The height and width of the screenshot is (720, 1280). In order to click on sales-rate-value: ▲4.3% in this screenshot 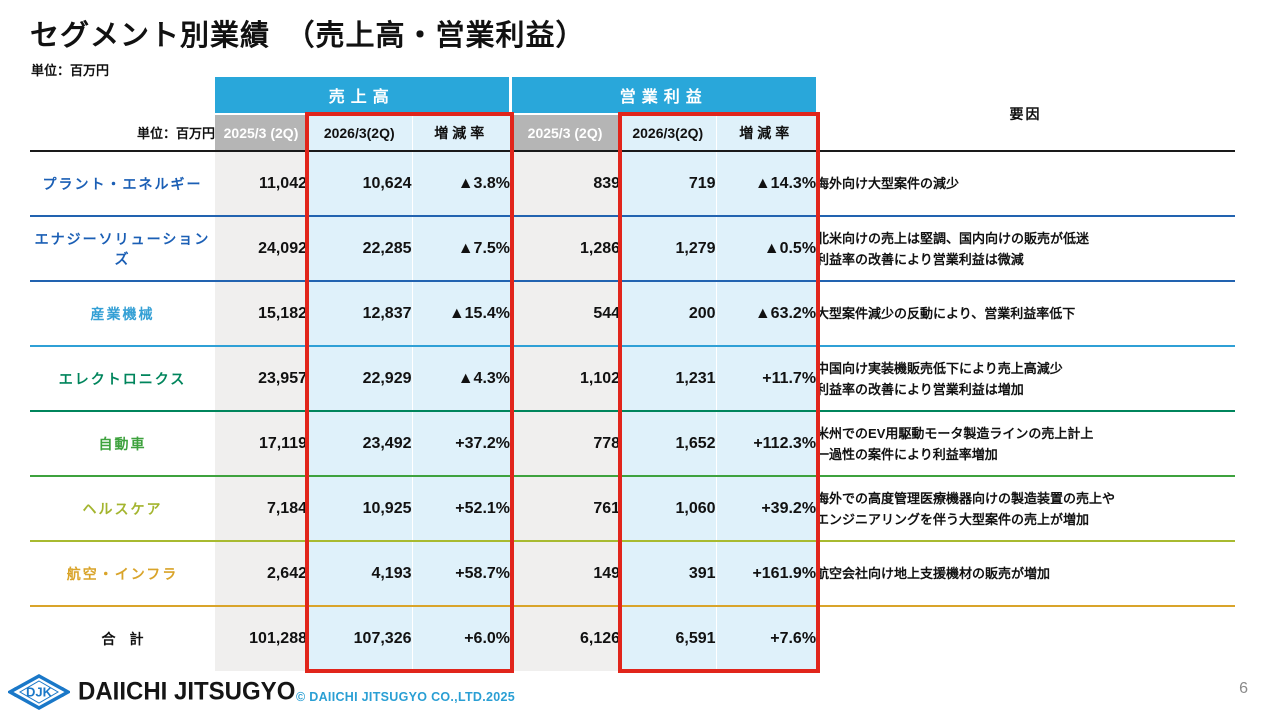, I will do `click(461, 379)`.